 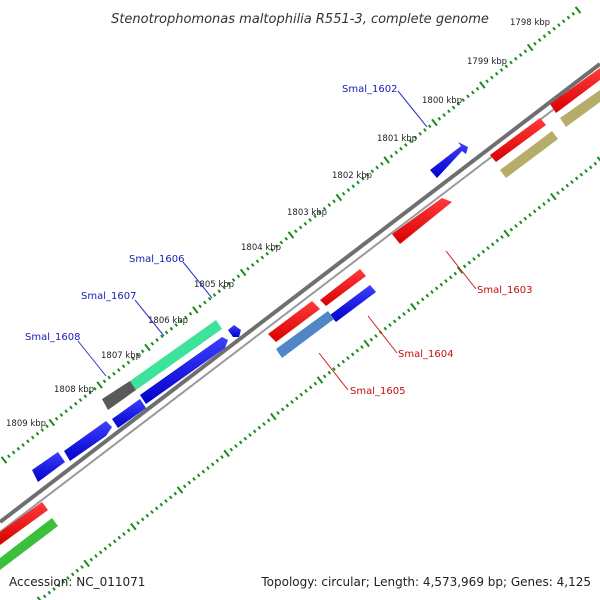 What do you see at coordinates (74, 390) in the screenshot?
I see `tick-label-1808: 1808 kbp` at bounding box center [74, 390].